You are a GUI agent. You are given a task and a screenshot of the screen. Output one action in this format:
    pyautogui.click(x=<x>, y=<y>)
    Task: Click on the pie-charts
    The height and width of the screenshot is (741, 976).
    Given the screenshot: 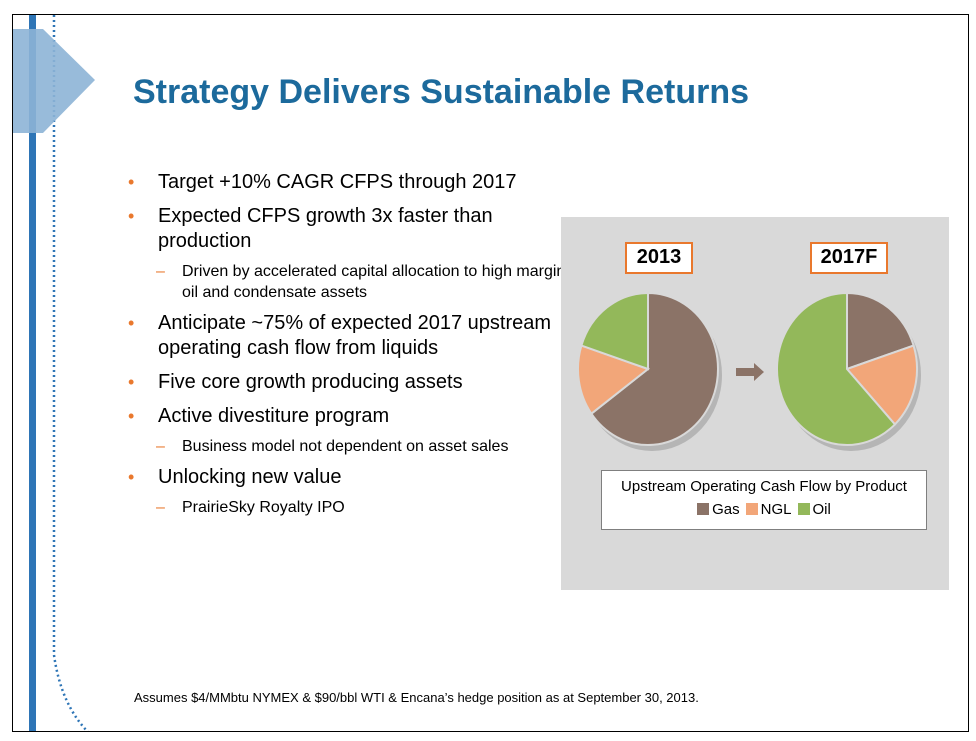 What is the action you would take?
    pyautogui.click(x=749, y=371)
    